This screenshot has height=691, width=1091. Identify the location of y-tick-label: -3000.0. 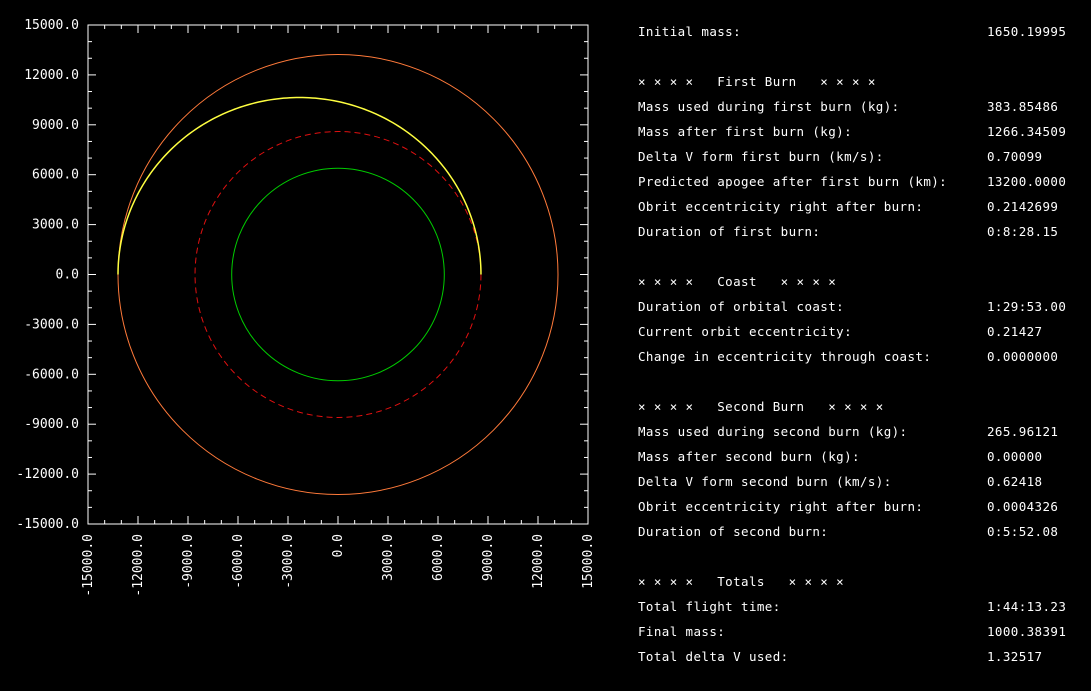
(51, 324).